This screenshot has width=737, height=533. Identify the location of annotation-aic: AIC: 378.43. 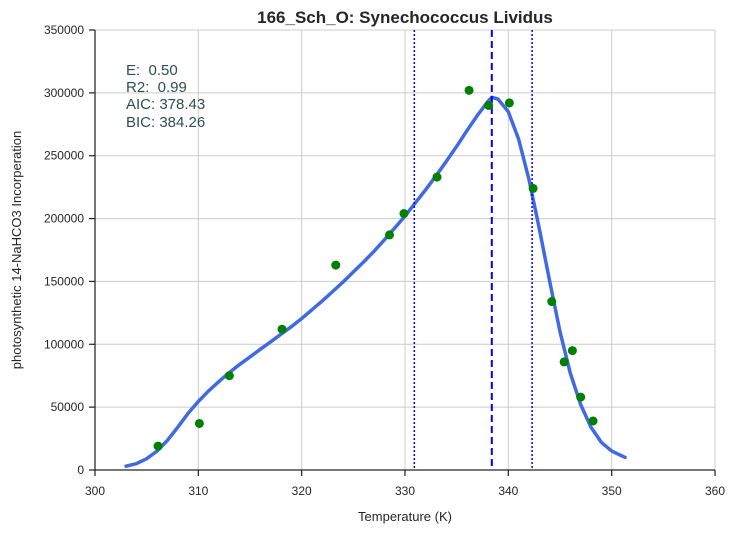
(165, 104).